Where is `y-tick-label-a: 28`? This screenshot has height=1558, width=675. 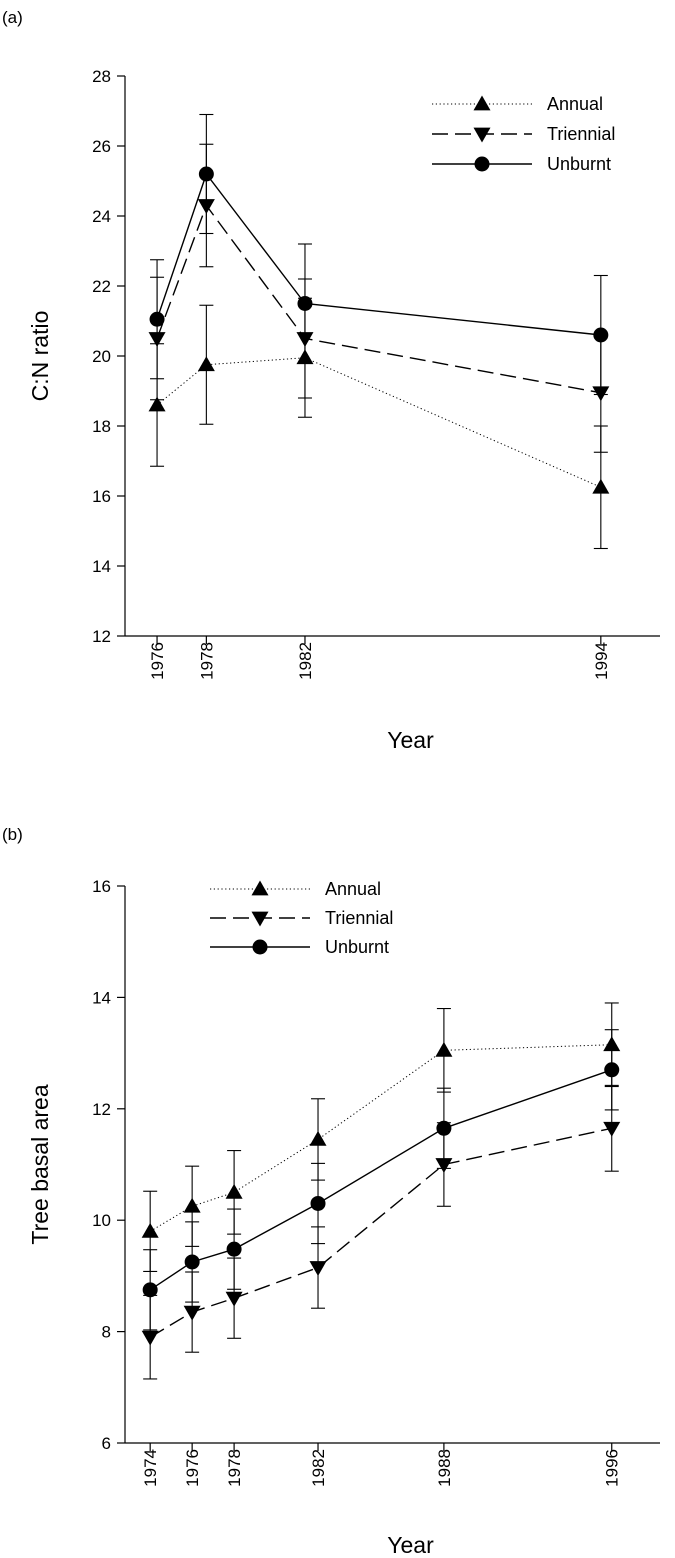 y-tick-label-a: 28 is located at coordinates (101, 76).